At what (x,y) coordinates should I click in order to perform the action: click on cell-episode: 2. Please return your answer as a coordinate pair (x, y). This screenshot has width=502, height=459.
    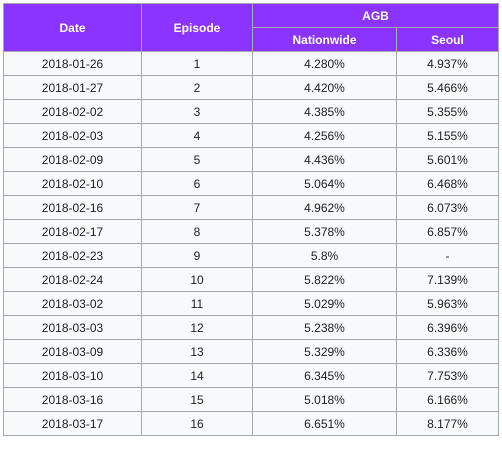
    Looking at the image, I should click on (197, 87).